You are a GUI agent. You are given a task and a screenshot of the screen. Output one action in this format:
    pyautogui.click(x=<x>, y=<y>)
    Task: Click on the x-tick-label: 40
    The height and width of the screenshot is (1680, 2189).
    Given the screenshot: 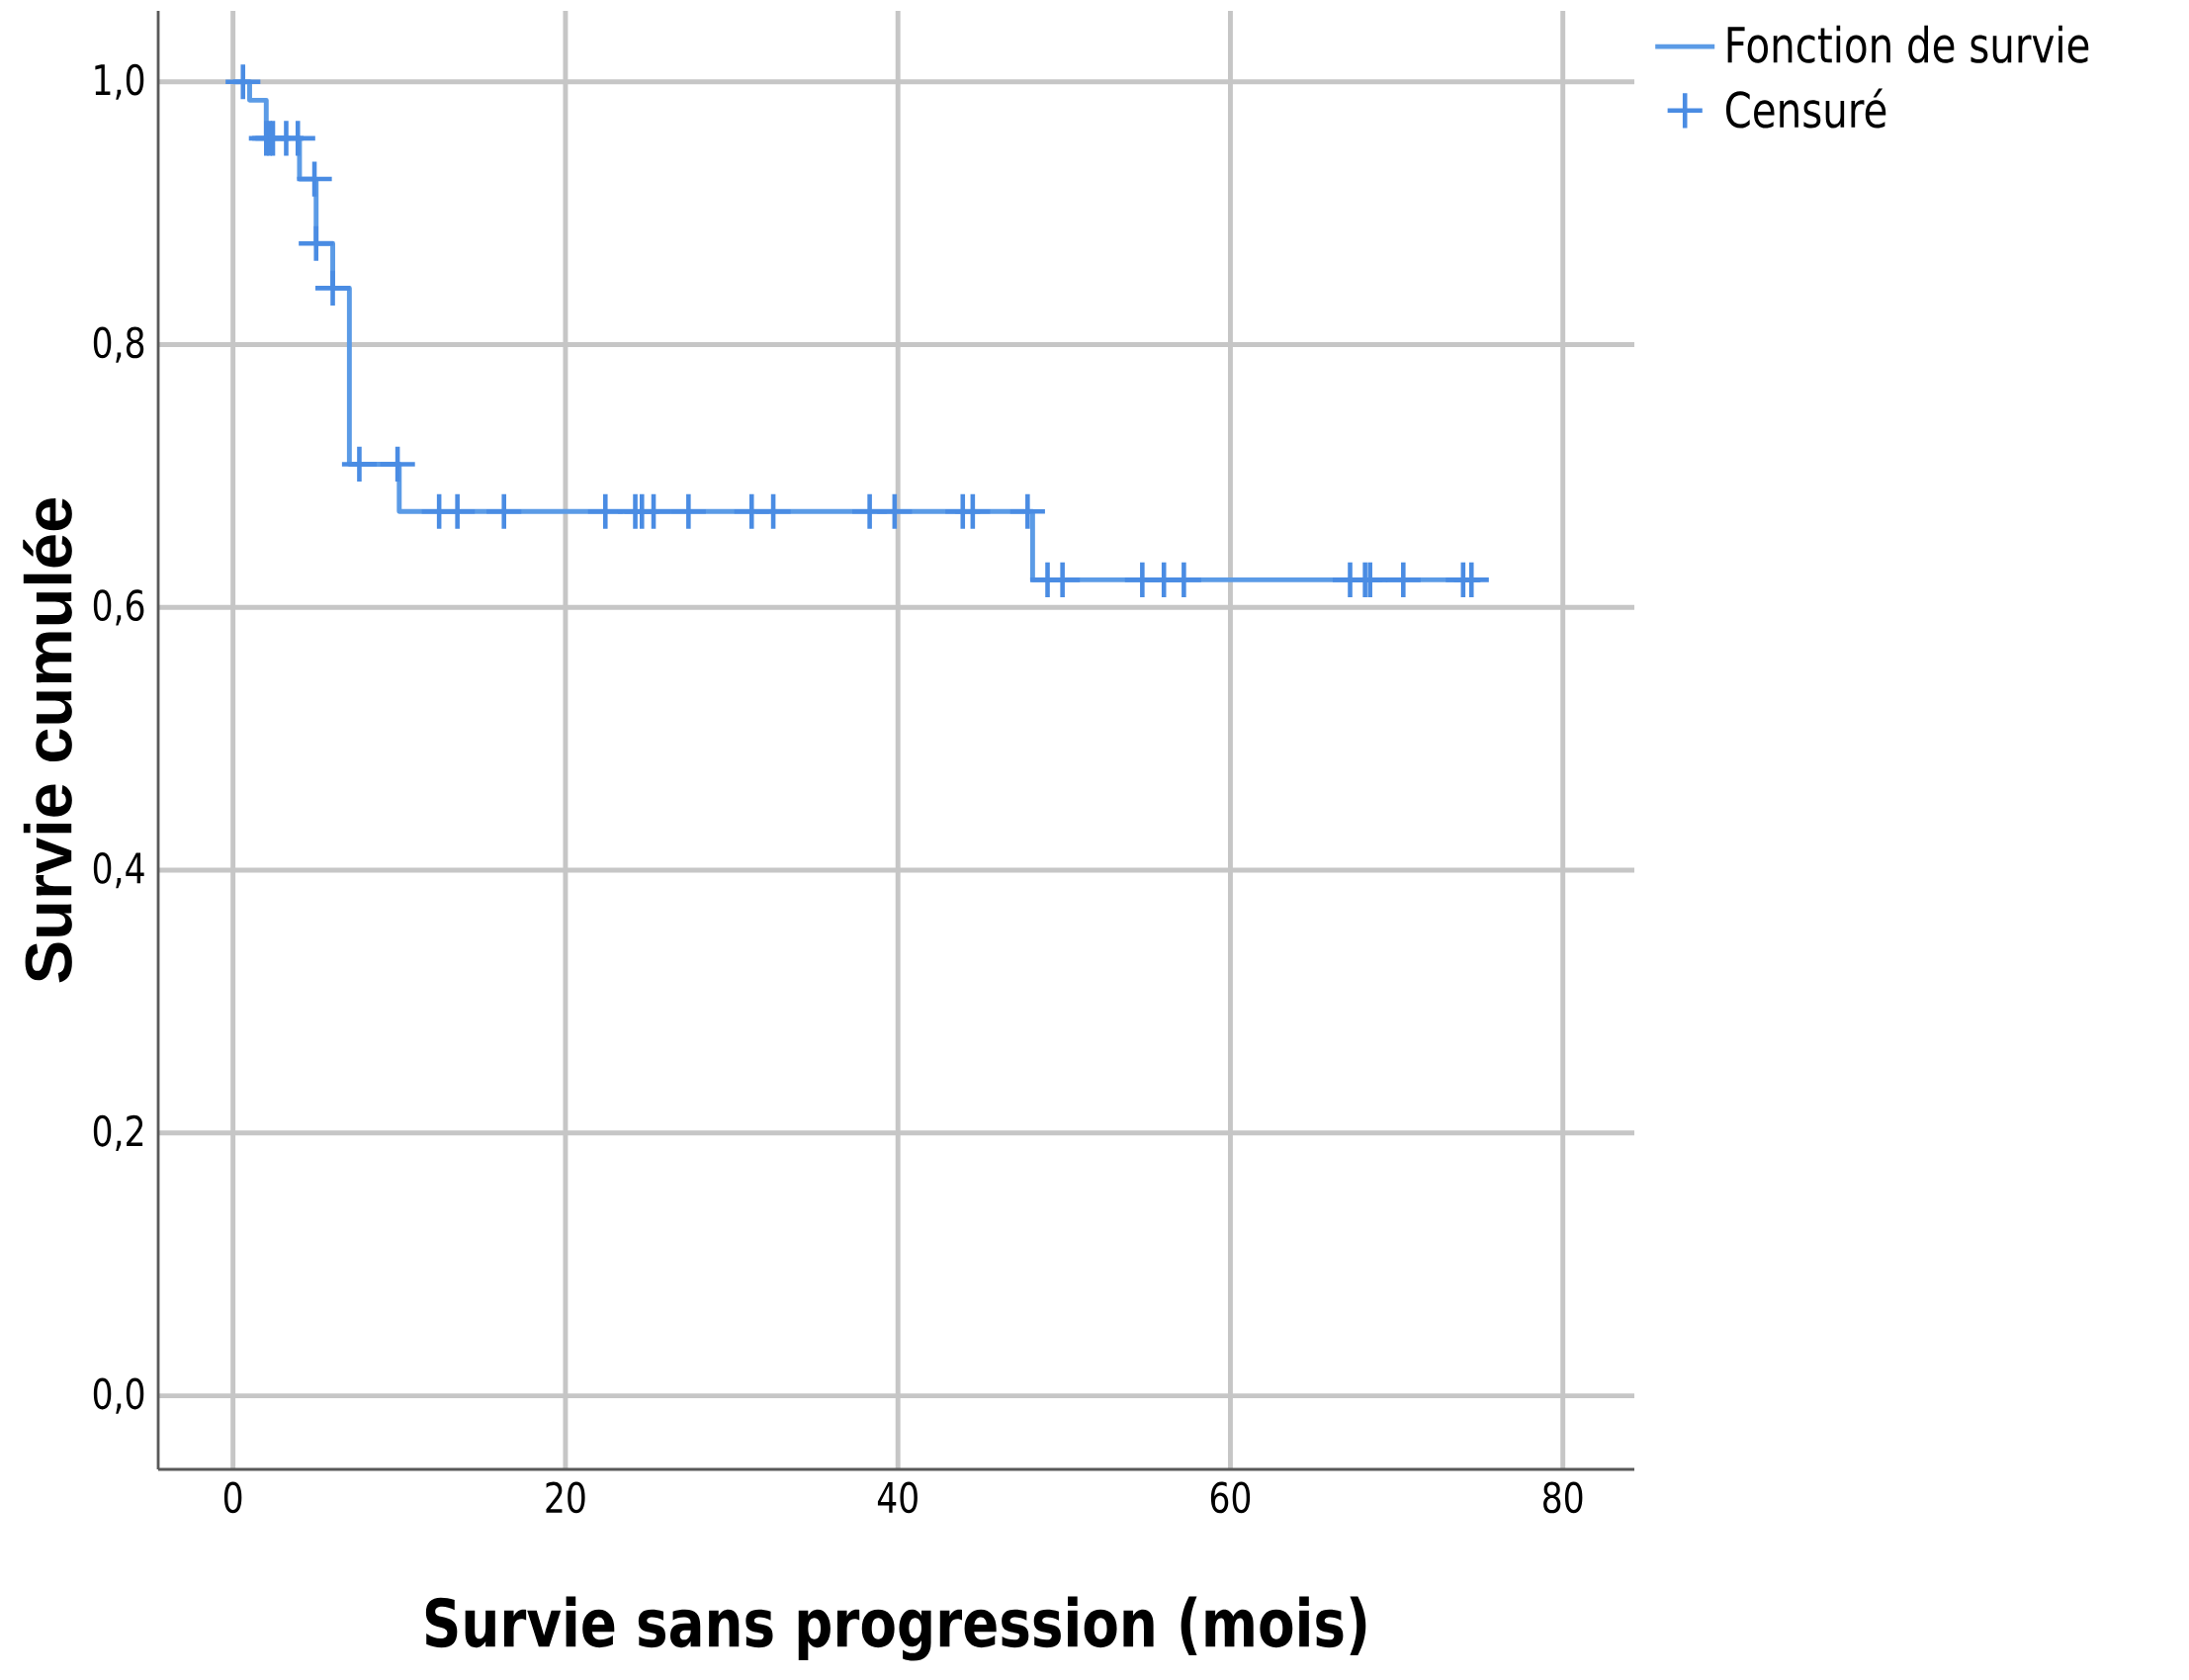 What is the action you would take?
    pyautogui.click(x=897, y=1497)
    